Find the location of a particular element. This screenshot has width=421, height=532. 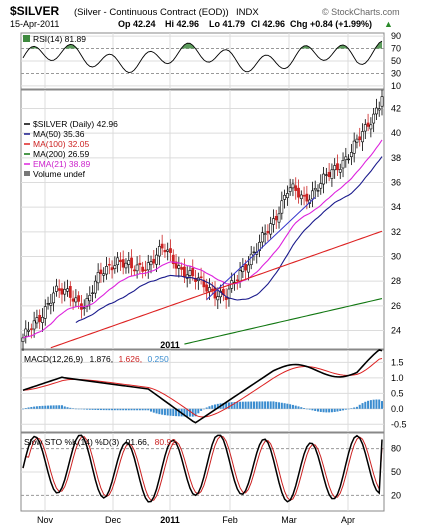

rsi-axis-tick: 30 is located at coordinates (396, 73).